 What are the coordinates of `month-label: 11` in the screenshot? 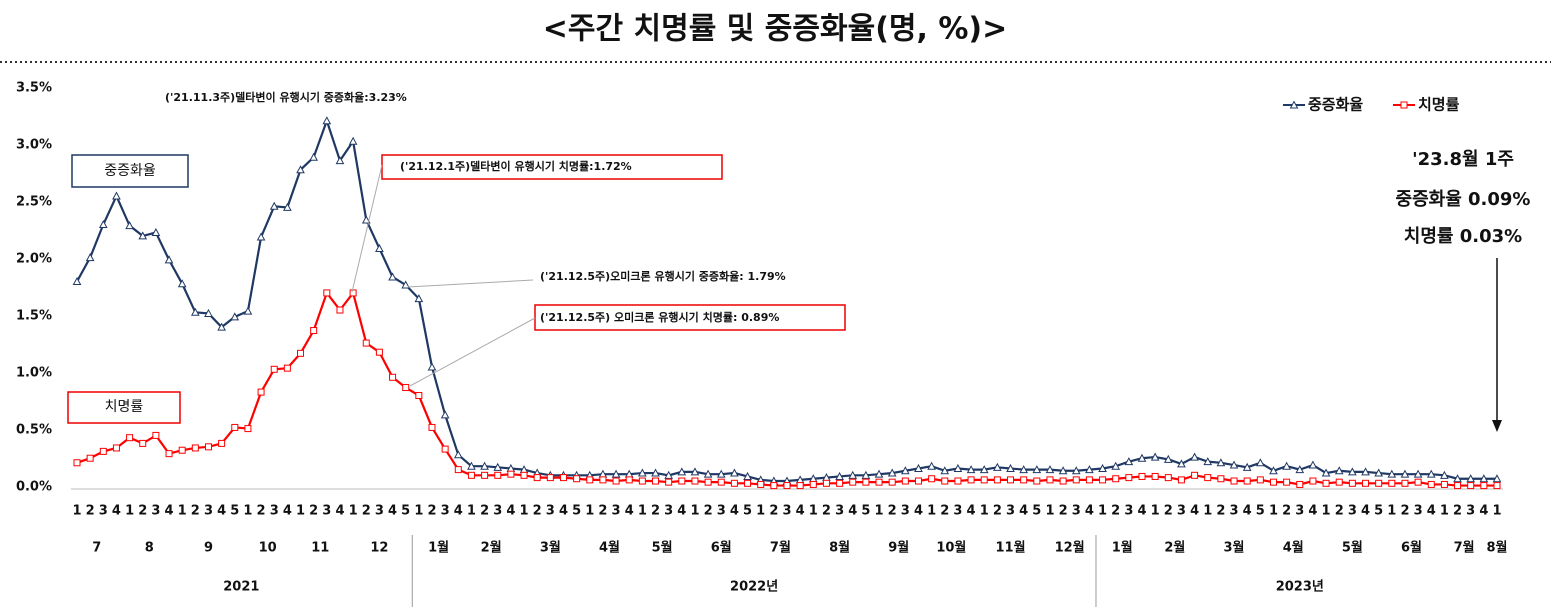 It's located at (320, 548).